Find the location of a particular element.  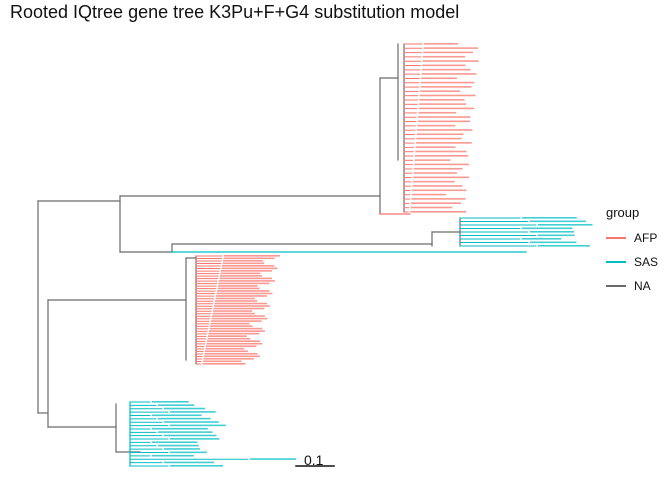

legend-key-na is located at coordinates (616, 286).